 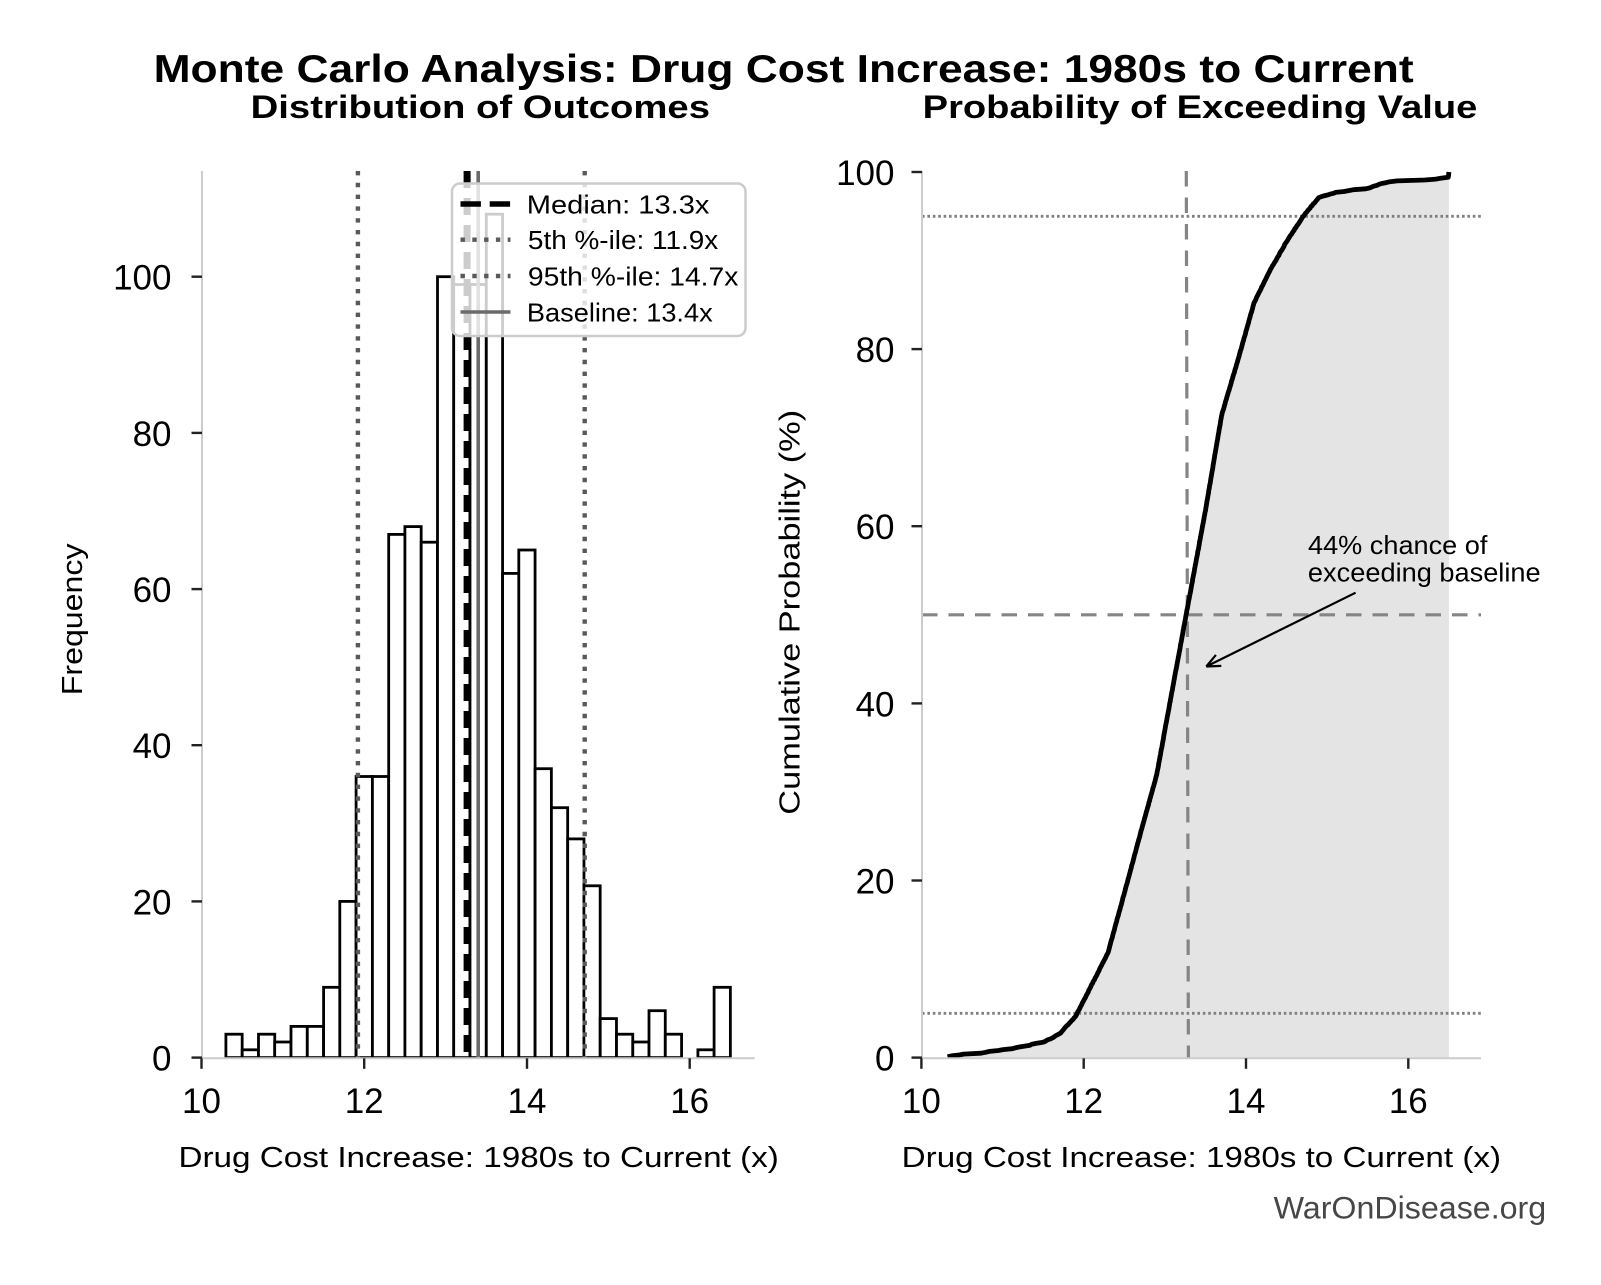 What do you see at coordinates (633, 277) in the screenshot?
I see `svg-text: 95th %-ile: 14.7x` at bounding box center [633, 277].